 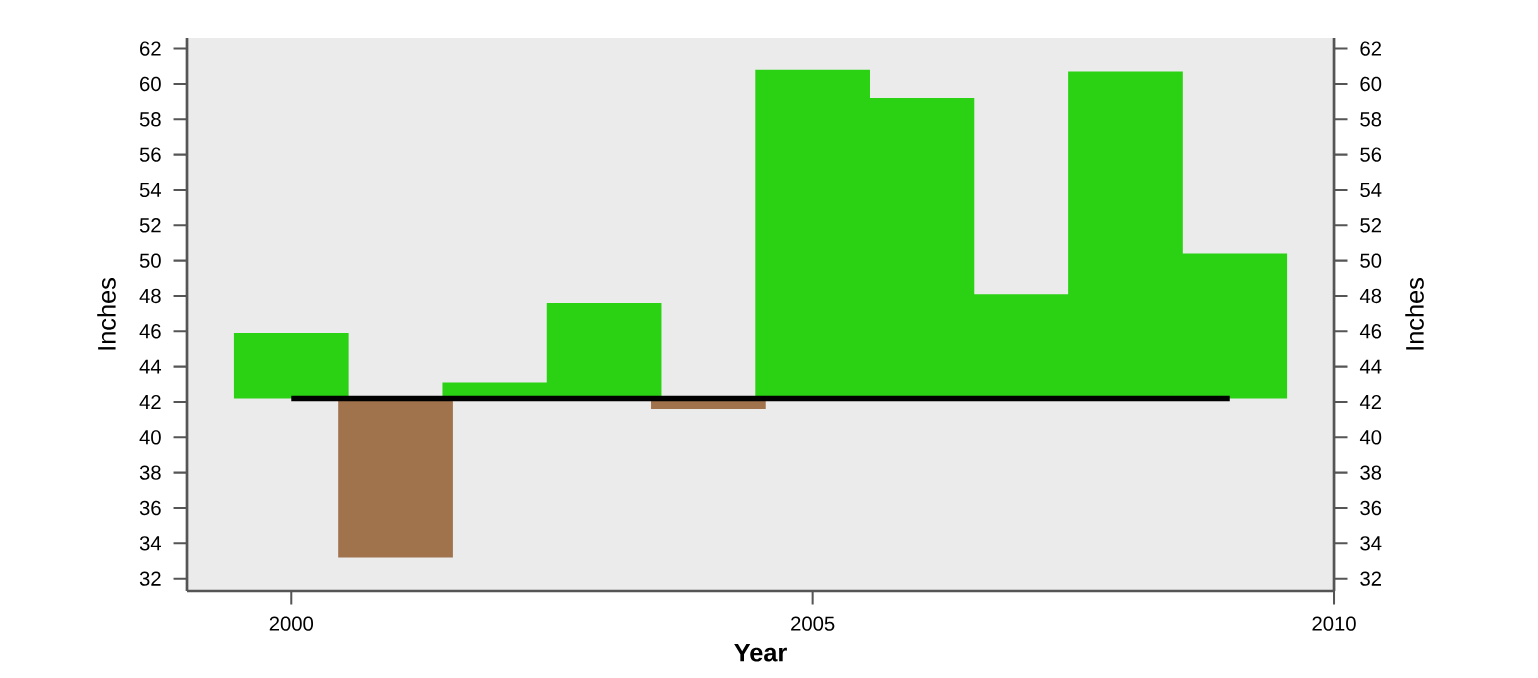 I want to click on y2-tick-label: 34, so click(x=1371, y=543).